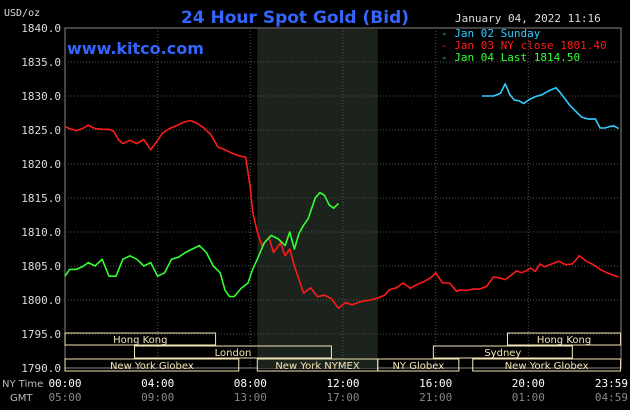 The height and width of the screenshot is (410, 630). What do you see at coordinates (250, 397) in the screenshot?
I see `x-tick-label-gmt: 13:00` at bounding box center [250, 397].